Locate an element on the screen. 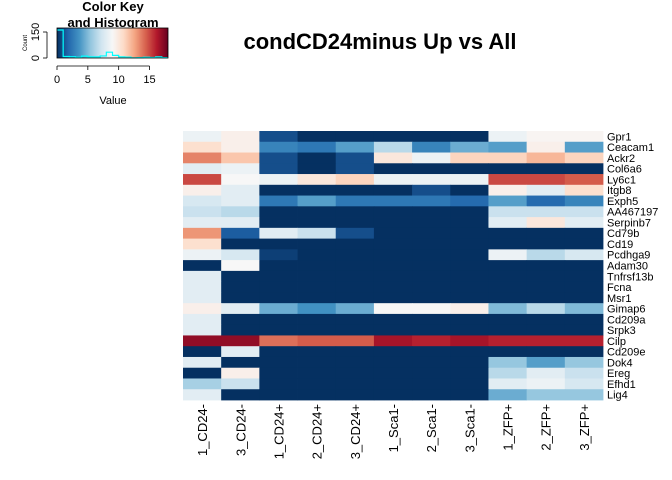 The image size is (672, 480). row-label: Itgb8 is located at coordinates (619, 191).